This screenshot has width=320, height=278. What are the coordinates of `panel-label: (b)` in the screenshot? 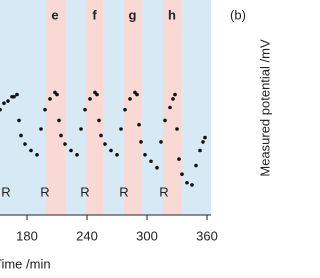 It's located at (238, 14).